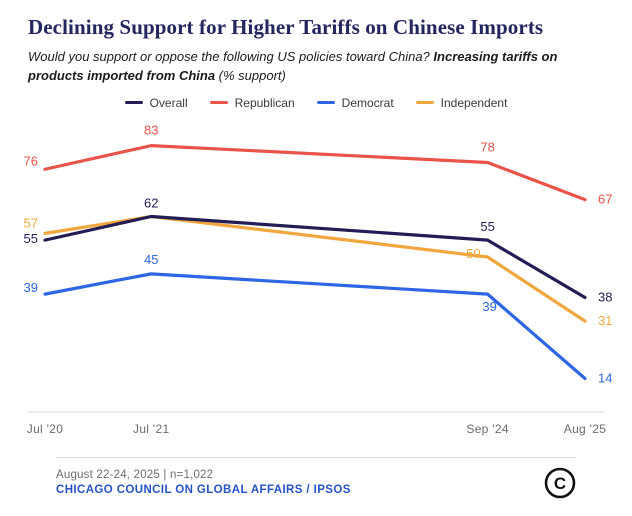 This screenshot has width=632, height=516. I want to click on legend-item-democrat: Democrat, so click(355, 102).